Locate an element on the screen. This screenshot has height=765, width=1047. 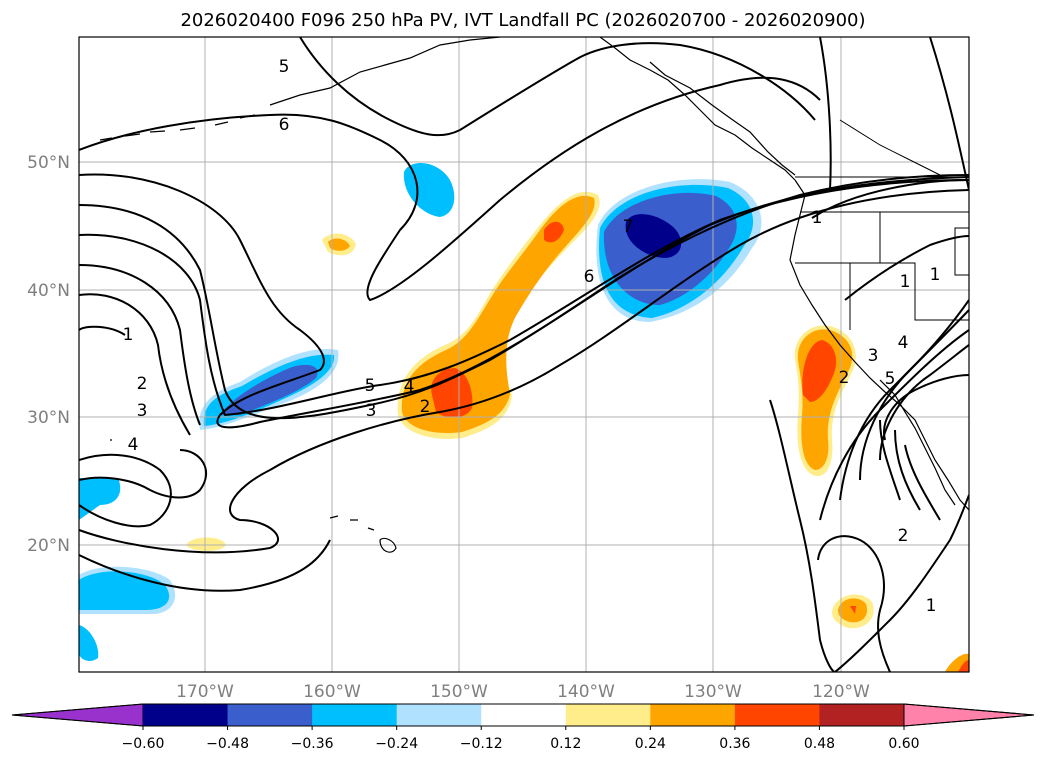
lat-label: 50°N is located at coordinates (48, 163).